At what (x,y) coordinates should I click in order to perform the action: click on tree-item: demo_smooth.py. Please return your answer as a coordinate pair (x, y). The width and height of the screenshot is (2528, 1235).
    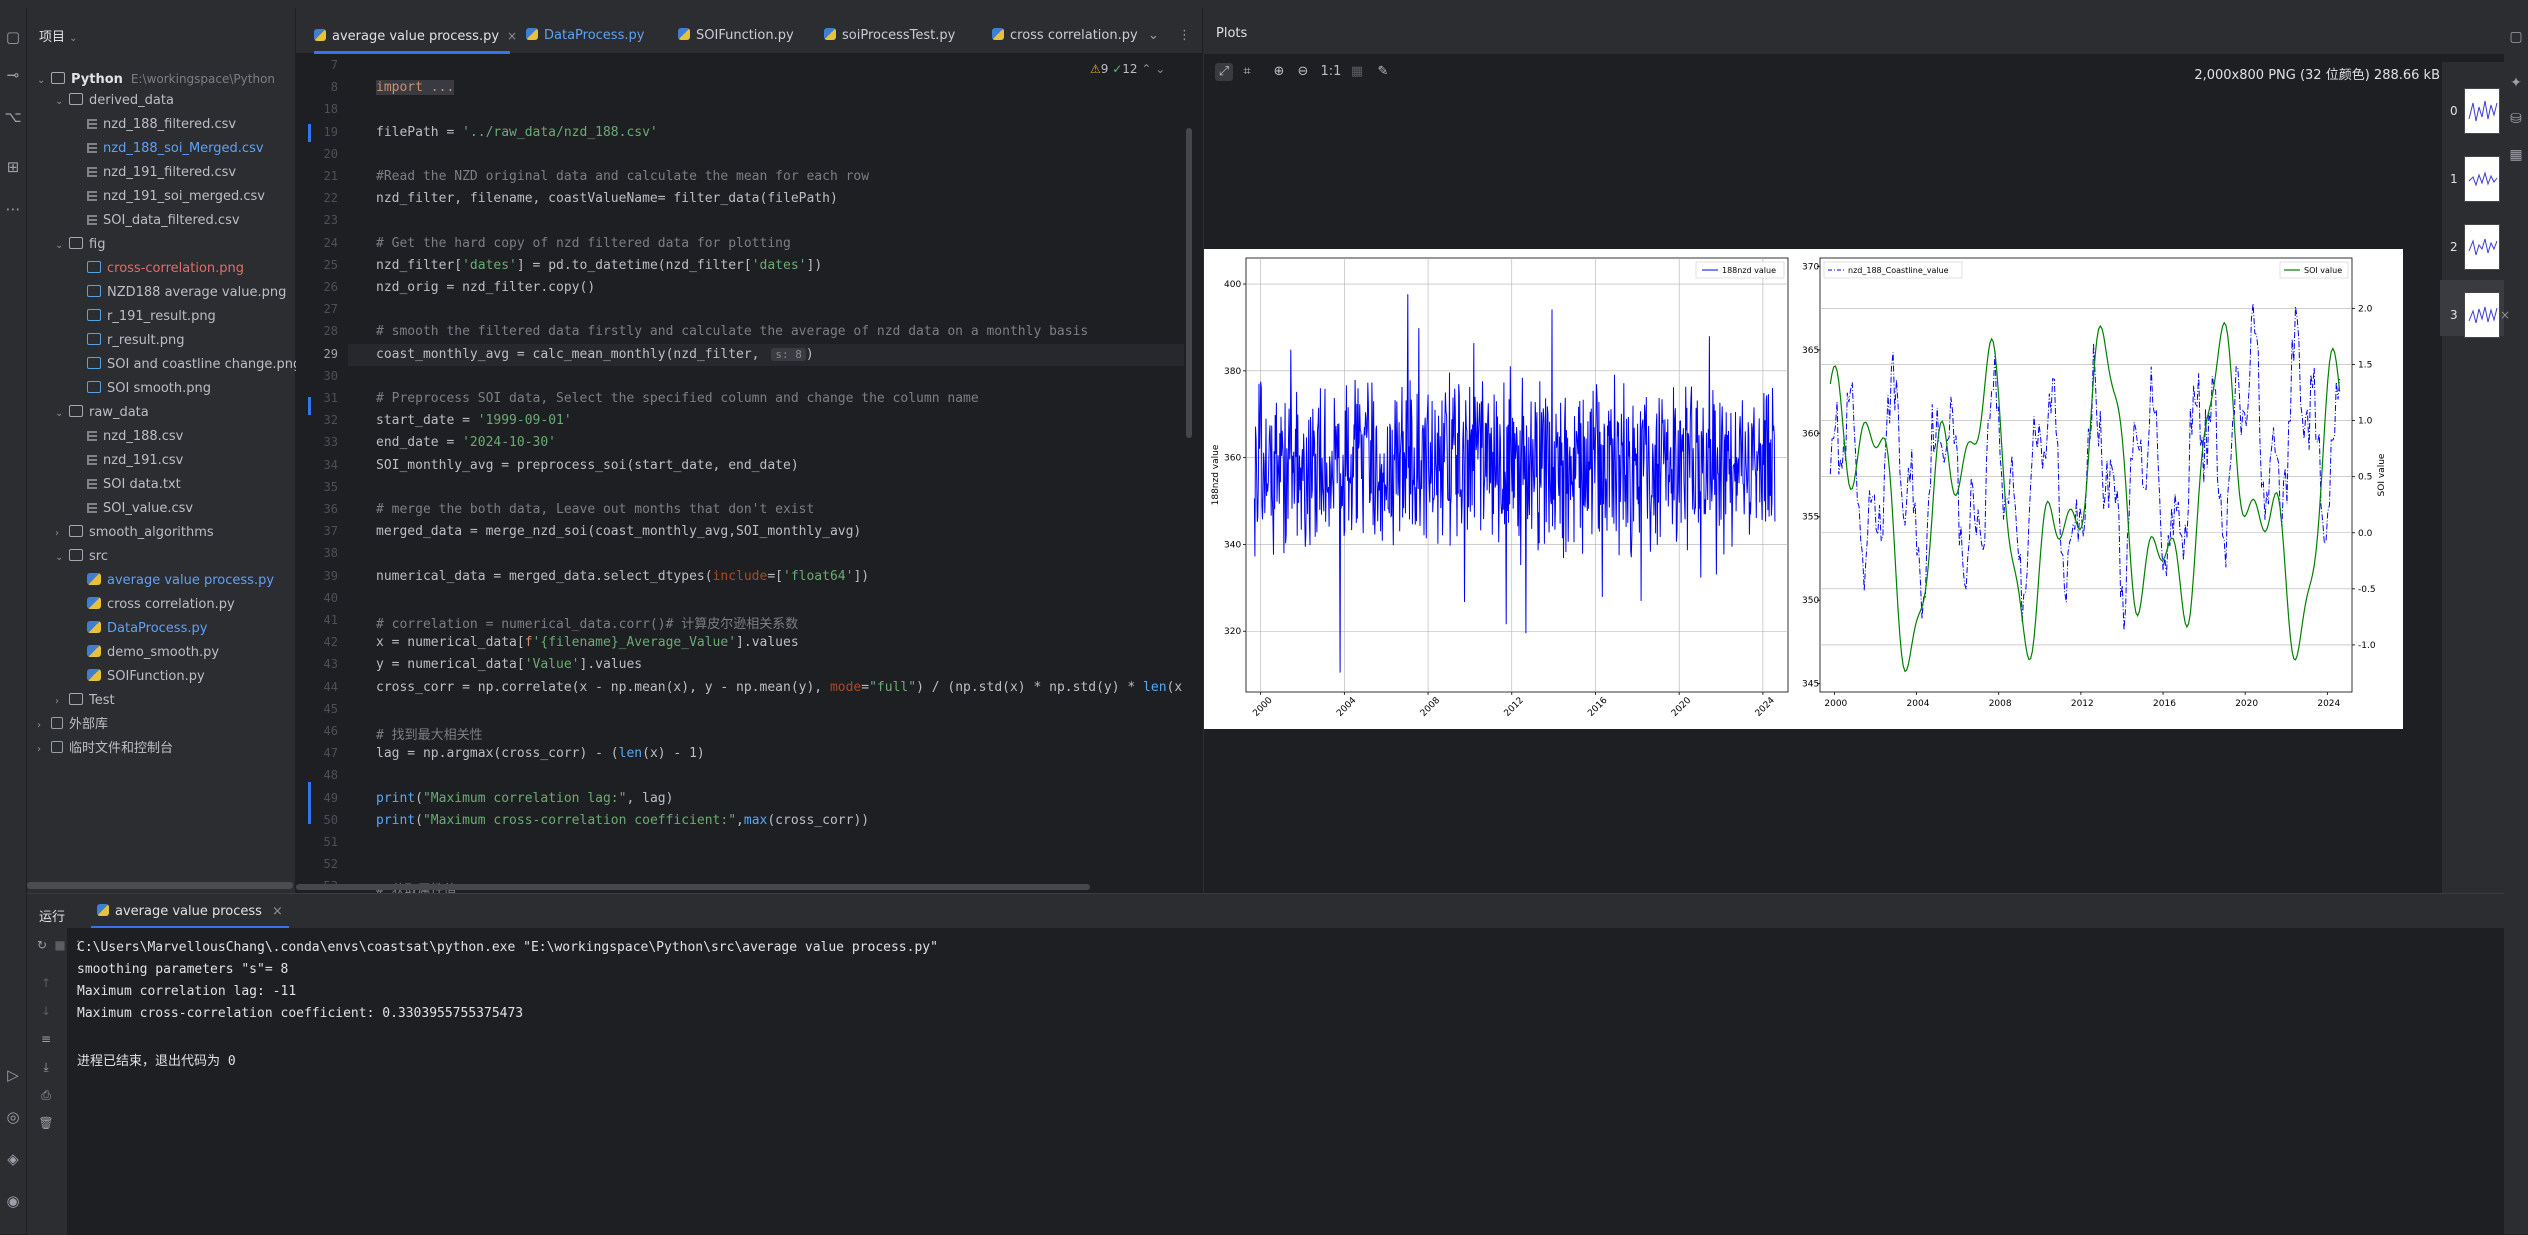
    Looking at the image, I should click on (153, 653).